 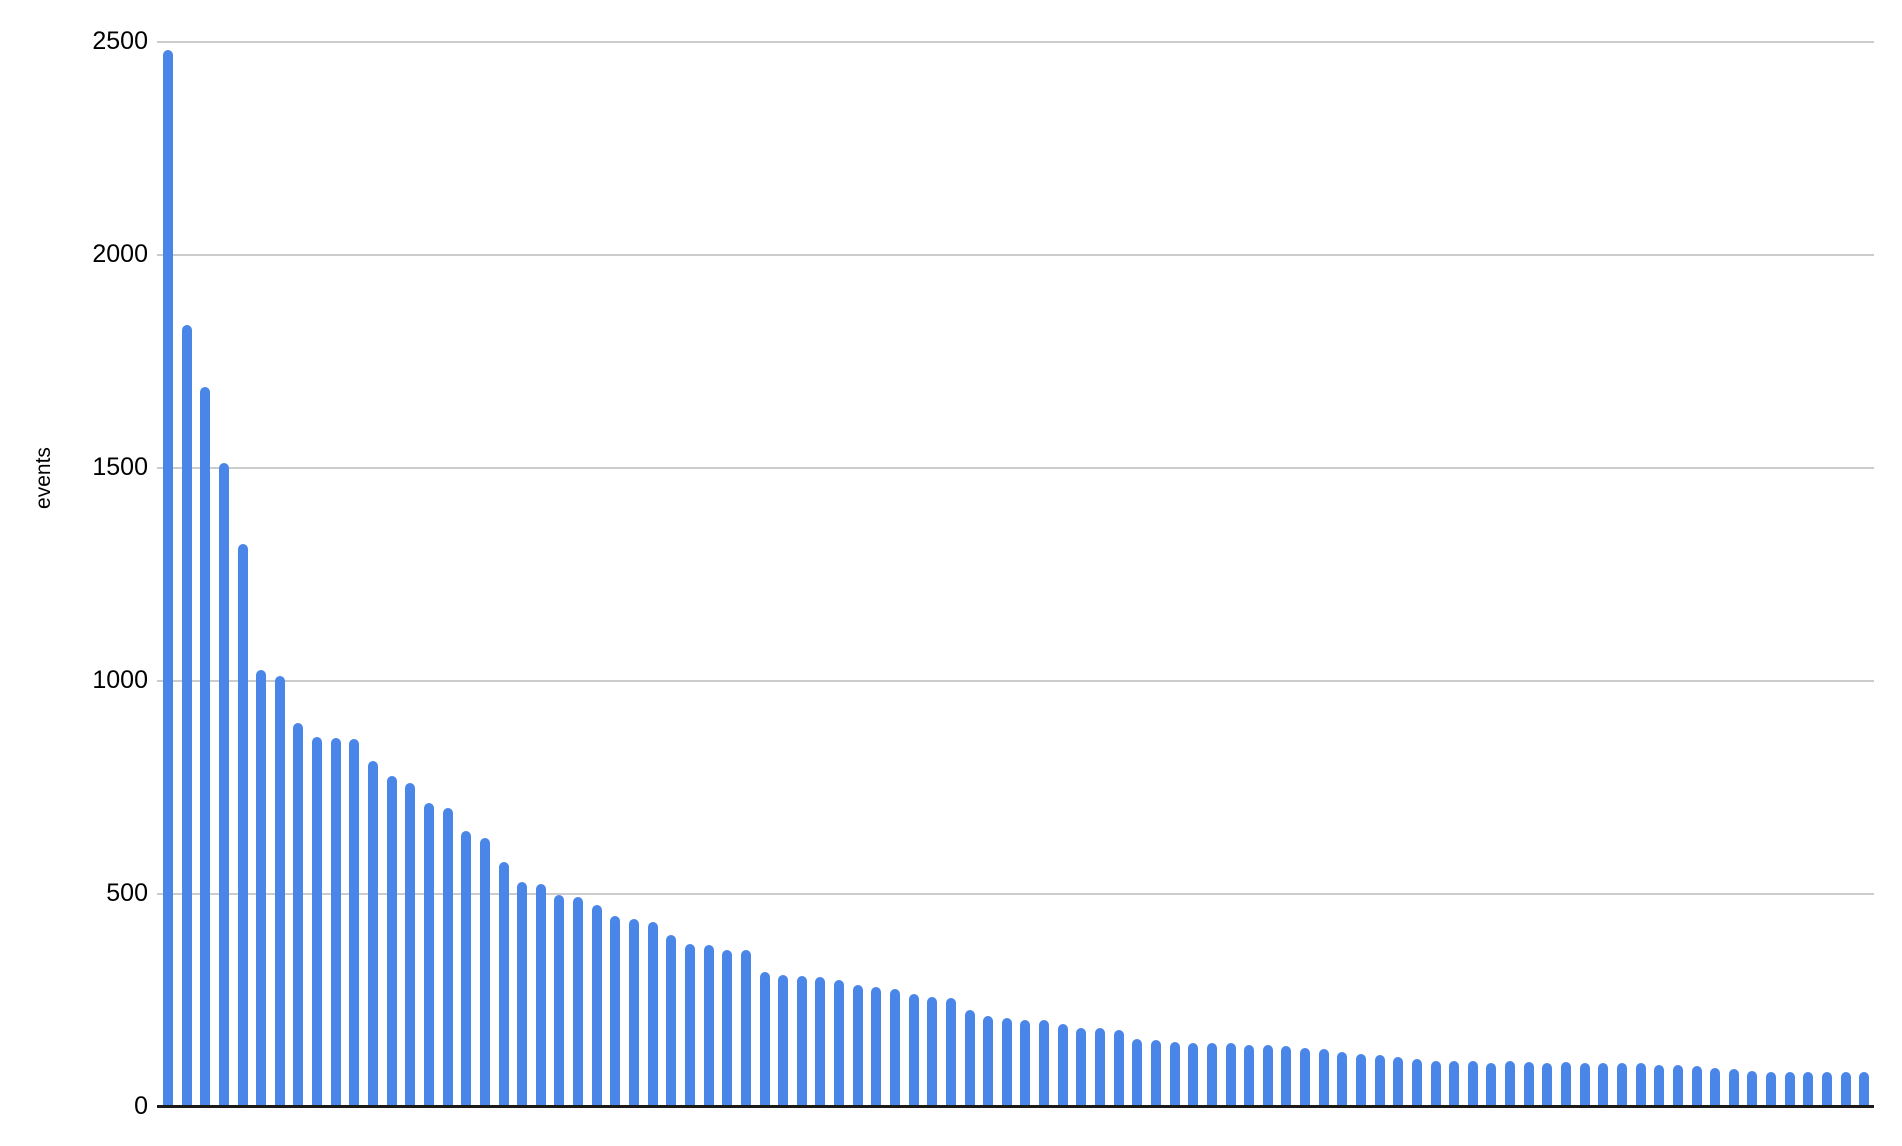 I want to click on x-axis-line, so click(x=1015, y=1106).